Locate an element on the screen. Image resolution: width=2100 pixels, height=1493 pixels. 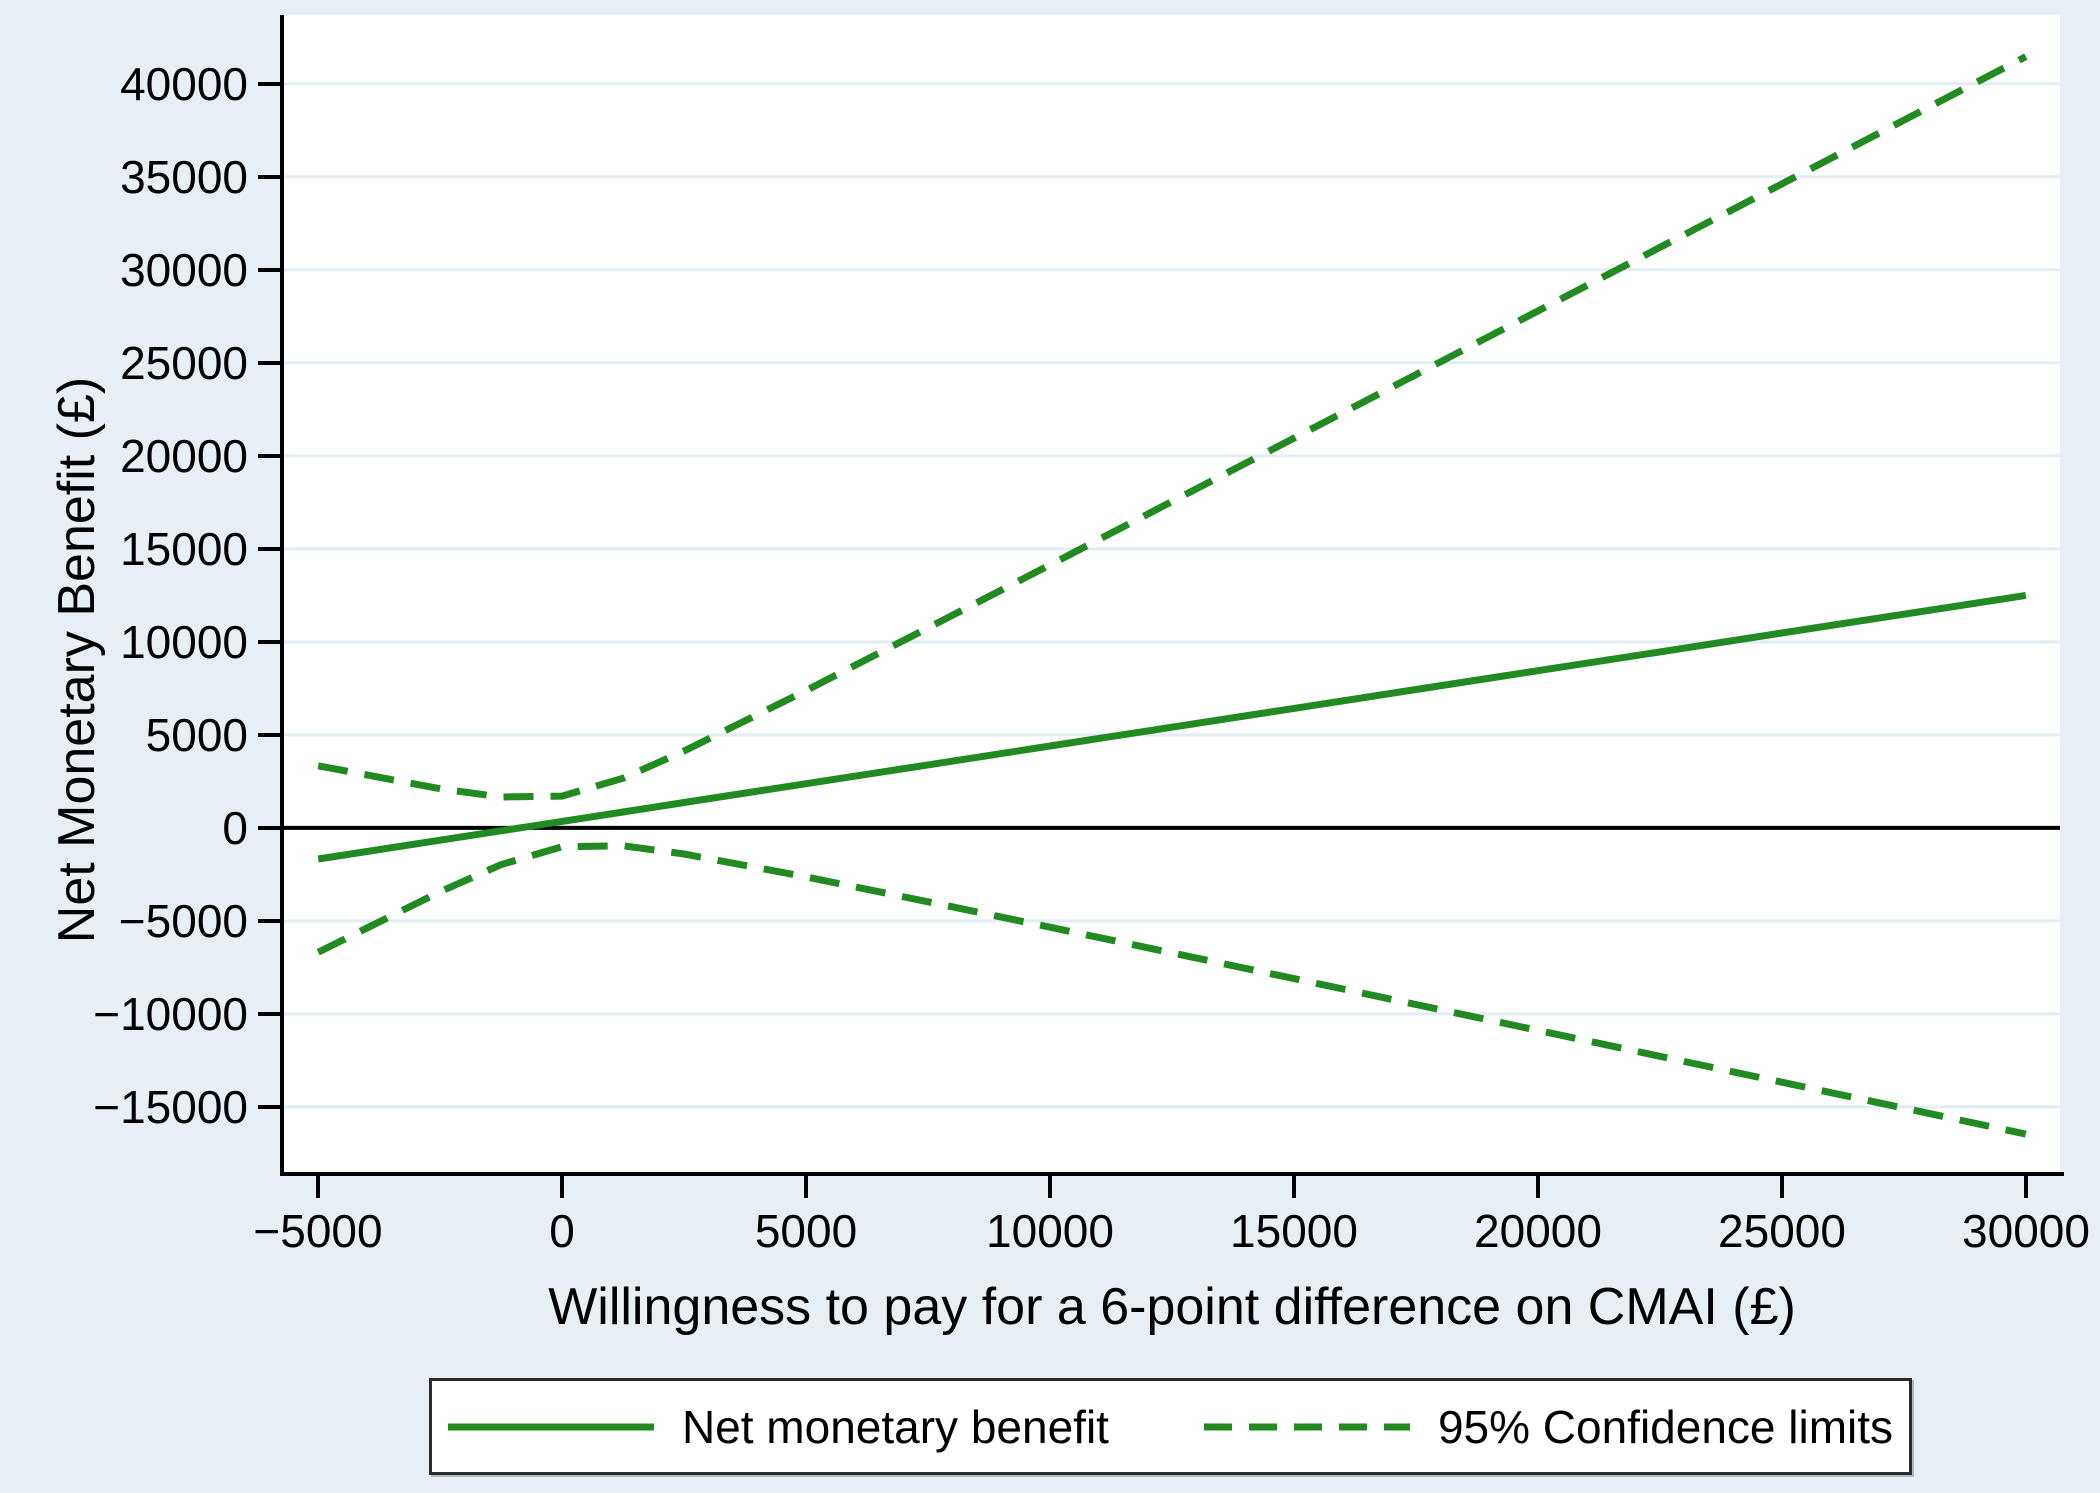
y-tick-label: 15000 is located at coordinates (184, 549).